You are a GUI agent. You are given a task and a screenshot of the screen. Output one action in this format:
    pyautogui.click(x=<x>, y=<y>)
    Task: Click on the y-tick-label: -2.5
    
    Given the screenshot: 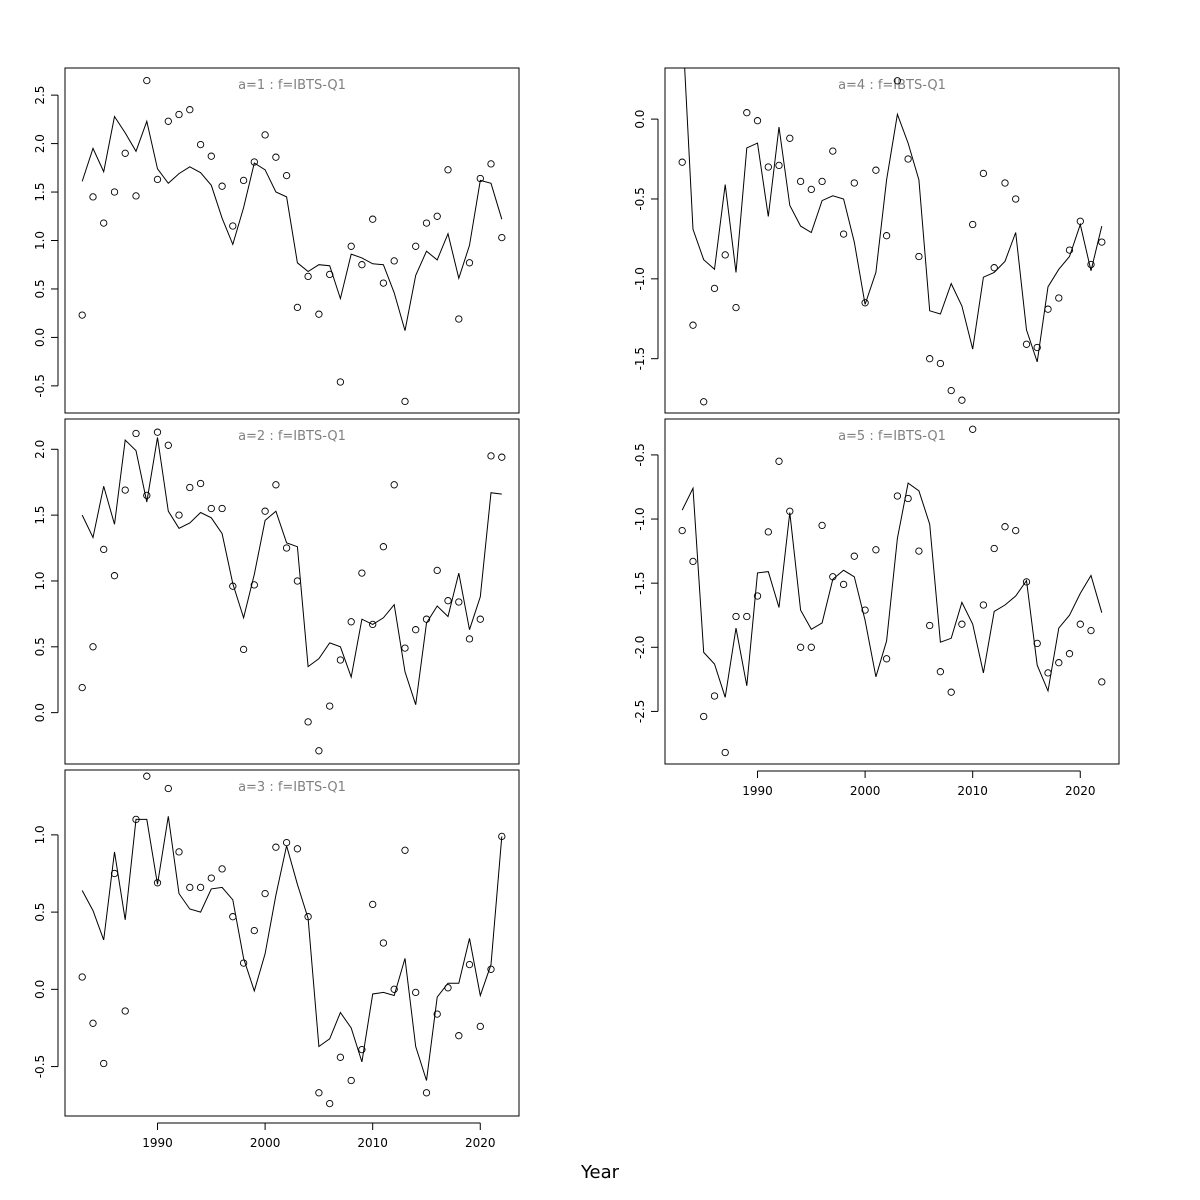 What is the action you would take?
    pyautogui.click(x=640, y=711)
    